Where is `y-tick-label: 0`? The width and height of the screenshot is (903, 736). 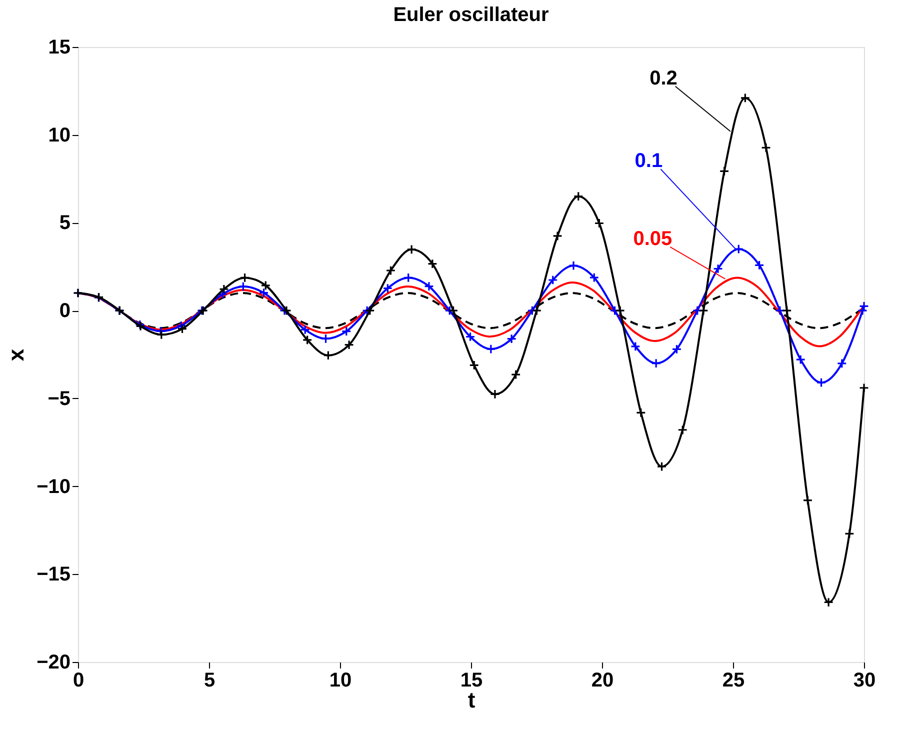 y-tick-label: 0 is located at coordinates (64, 311).